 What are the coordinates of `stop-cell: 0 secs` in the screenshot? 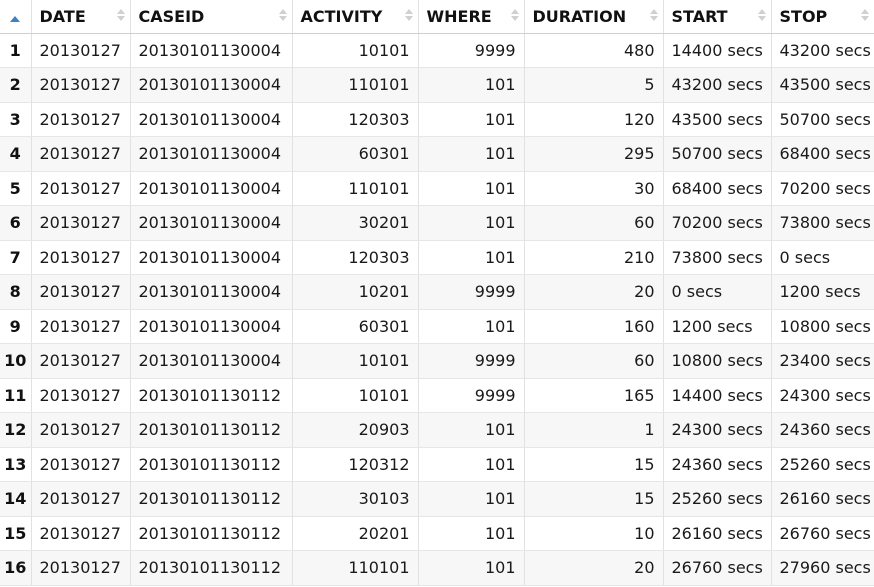 It's located at (822, 257).